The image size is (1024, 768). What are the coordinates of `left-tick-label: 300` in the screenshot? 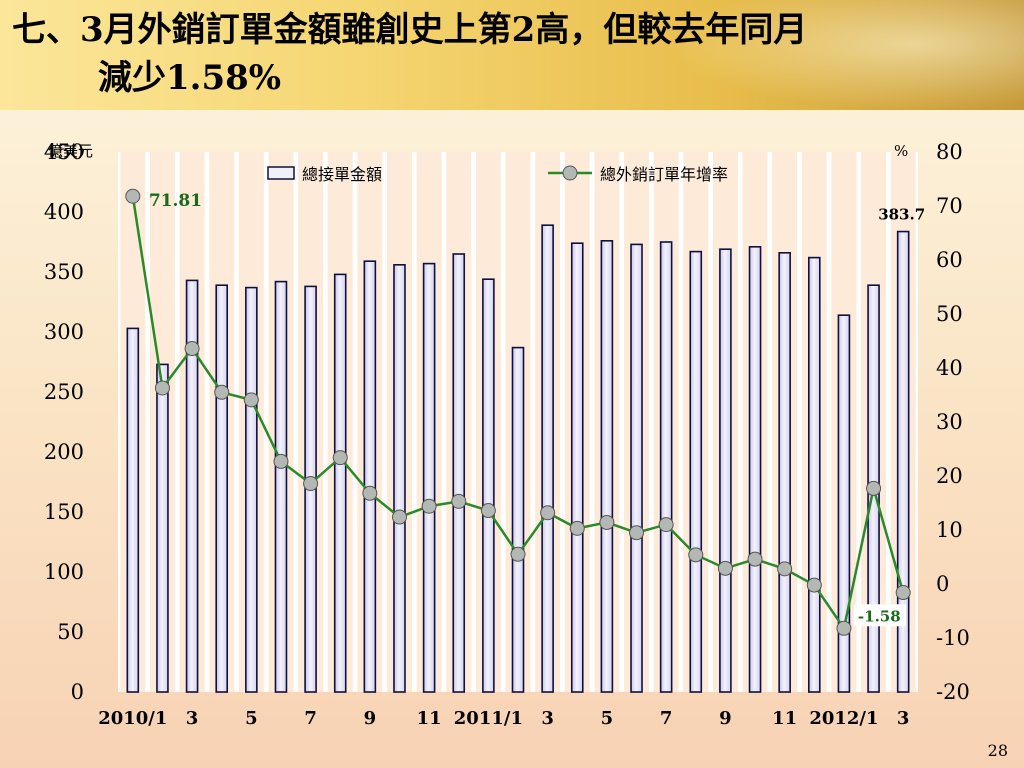 It's located at (64, 332).